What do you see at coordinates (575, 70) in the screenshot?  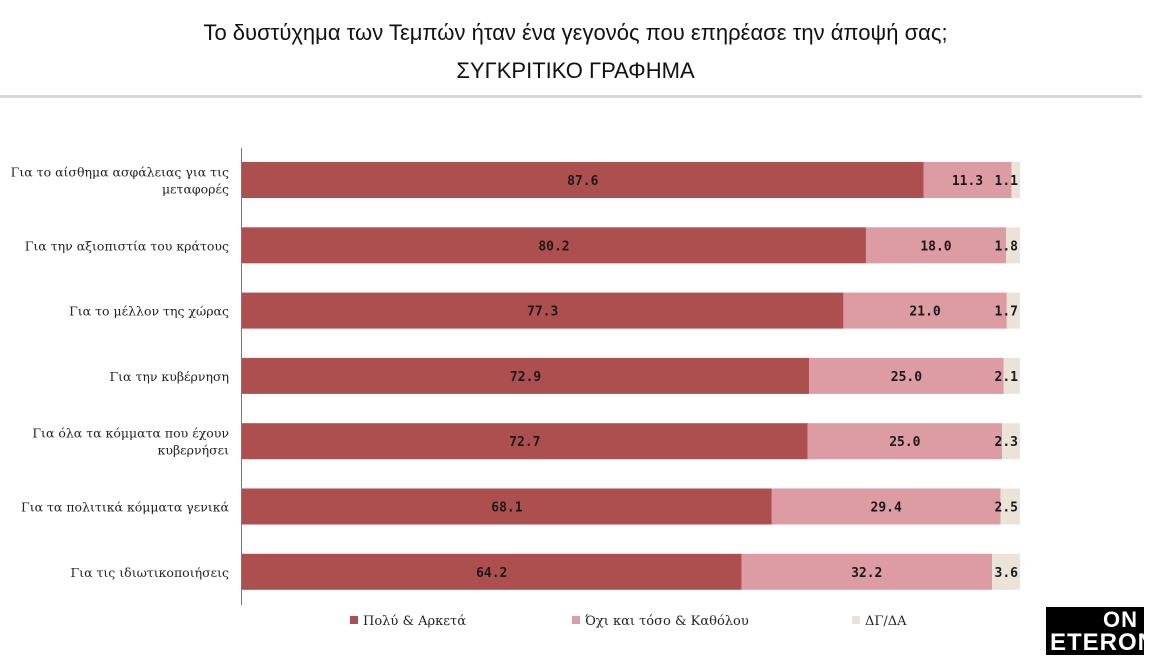 I see `chart-subtitle: ΣΥΓΚΡΙΤΙΚΟ ΓΡΑΦΗΜΑ` at bounding box center [575, 70].